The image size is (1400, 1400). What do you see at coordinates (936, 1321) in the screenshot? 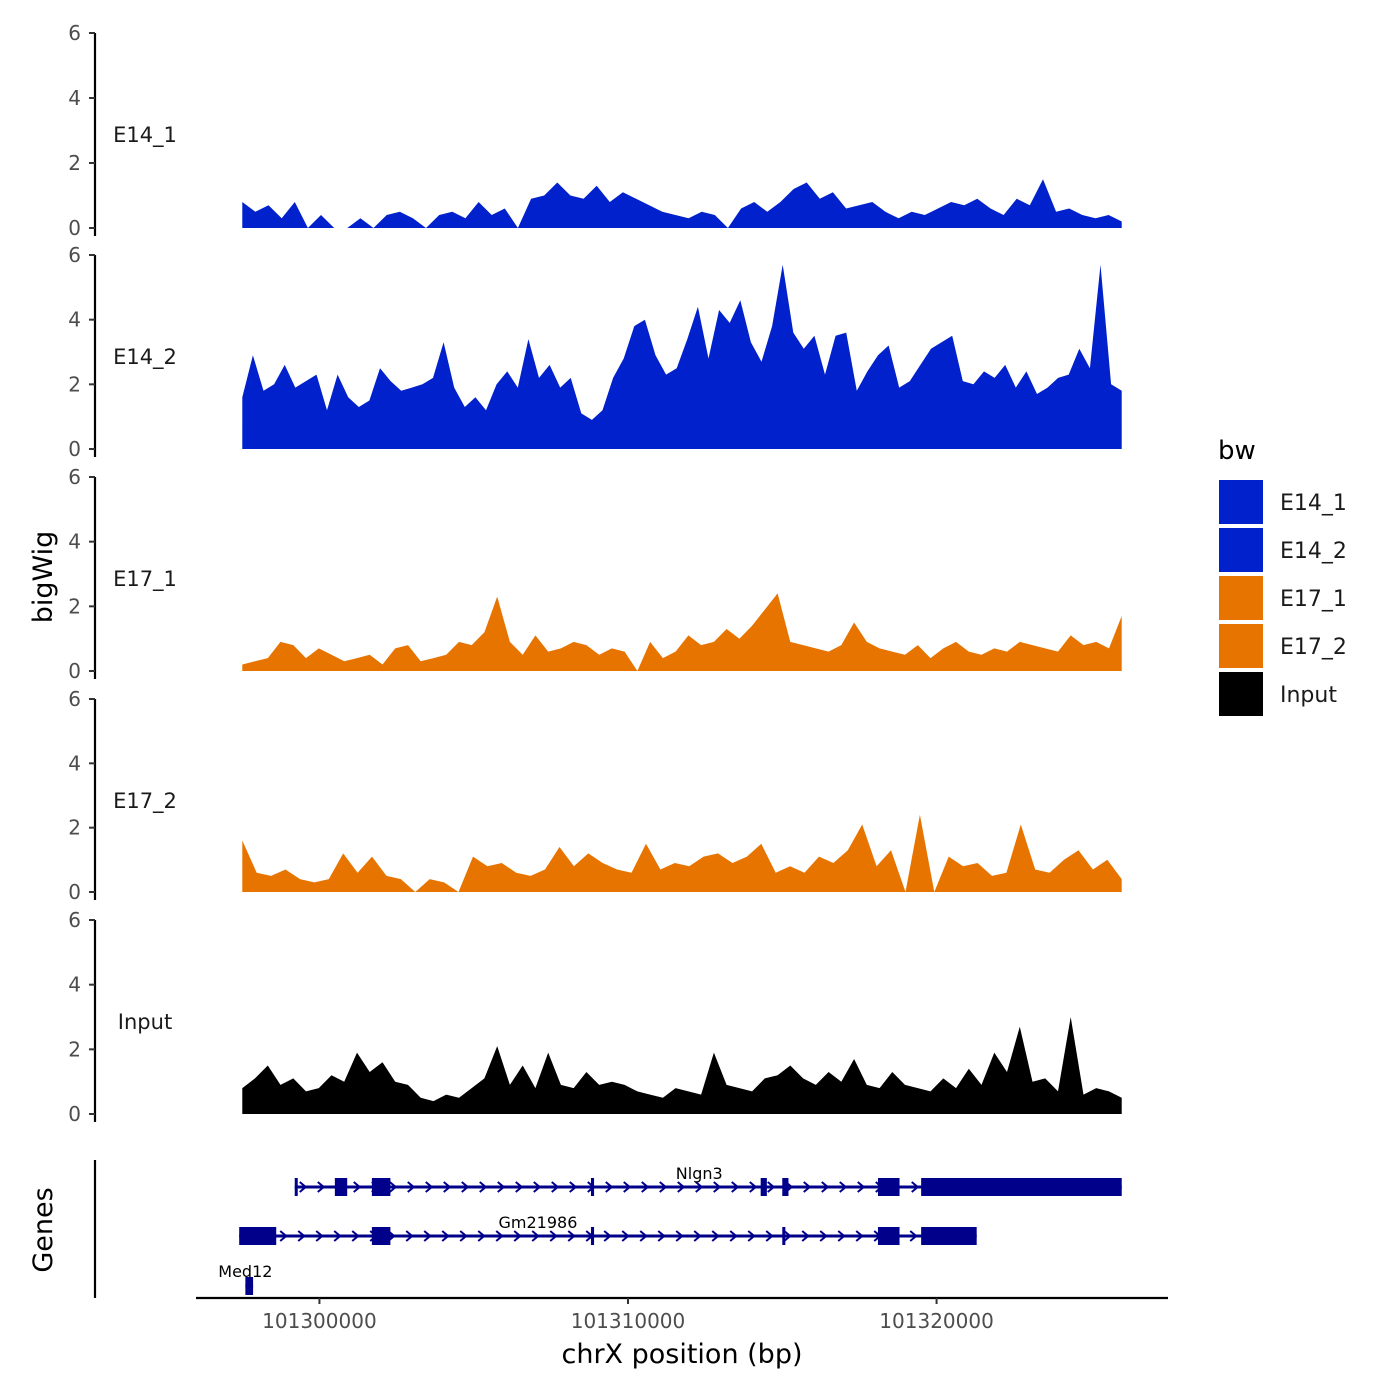
I see `x-tick-label: 101320000` at bounding box center [936, 1321].